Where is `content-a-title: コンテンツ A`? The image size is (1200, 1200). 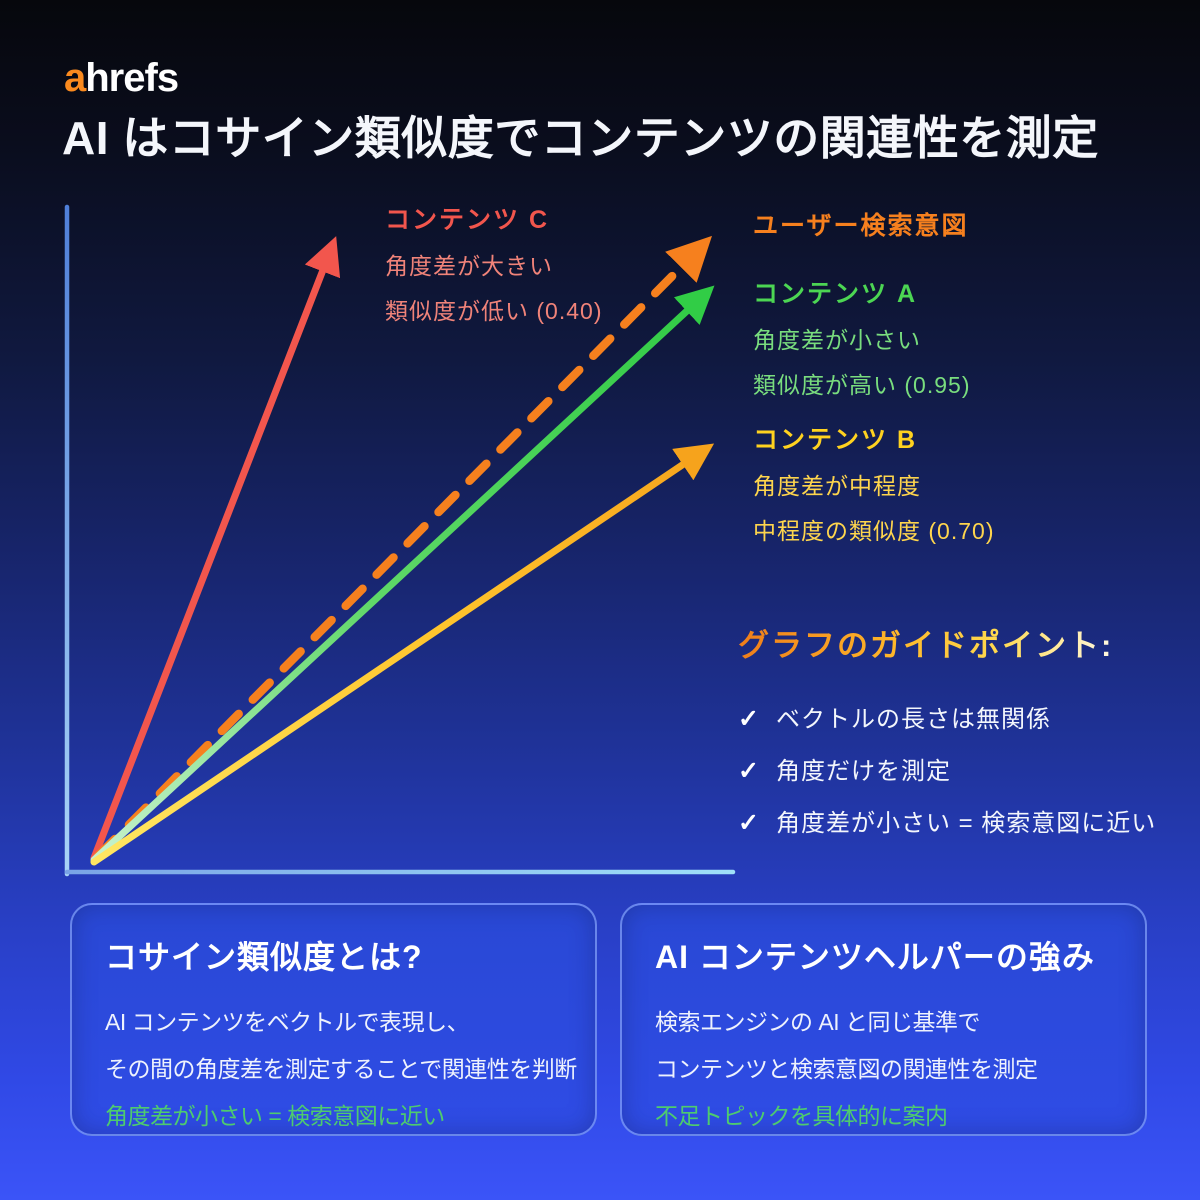
content-a-title: コンテンツ A is located at coordinates (835, 294).